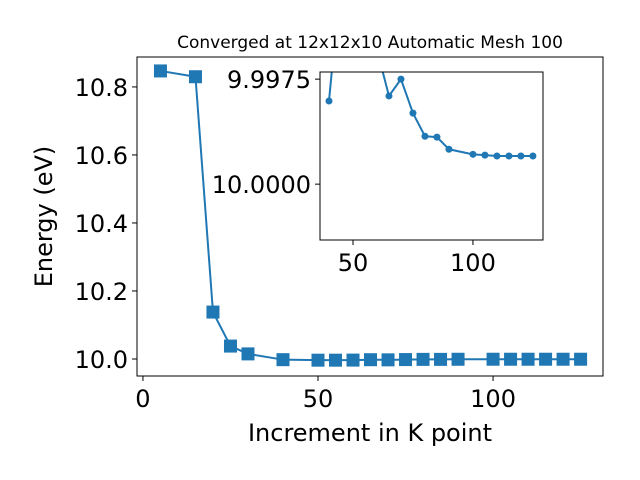 The width and height of the screenshot is (640, 480). I want to click on y-tick-label: 10.2, so click(101, 292).